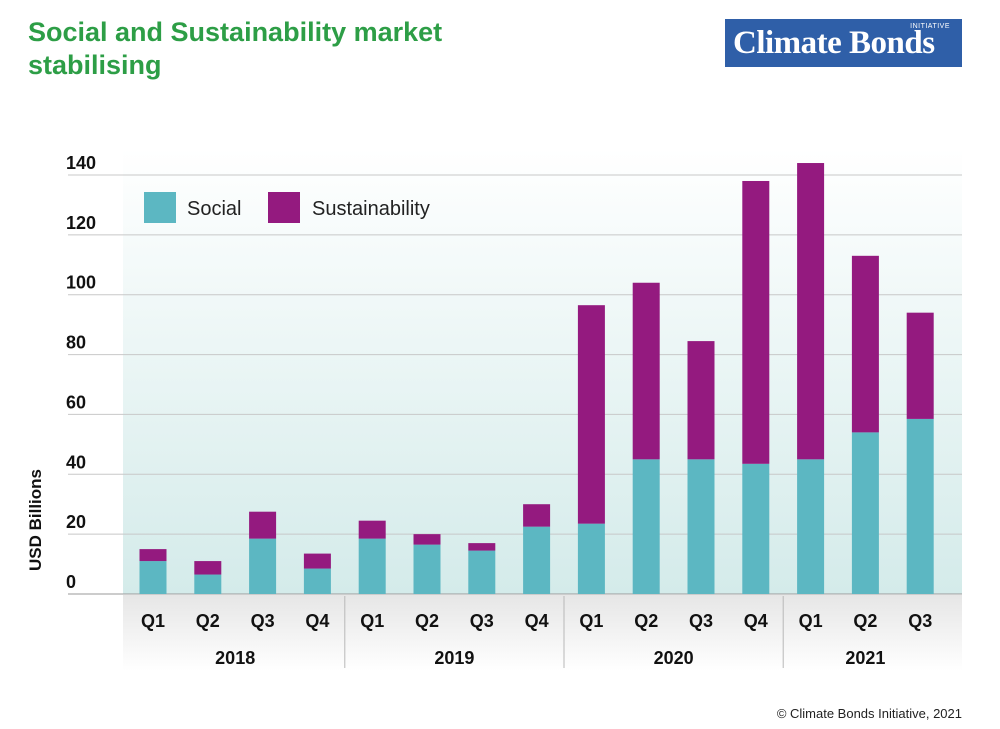 This screenshot has height=729, width=1000. Describe the element at coordinates (235, 658) in the screenshot. I see `x-group-label: 2018` at that location.